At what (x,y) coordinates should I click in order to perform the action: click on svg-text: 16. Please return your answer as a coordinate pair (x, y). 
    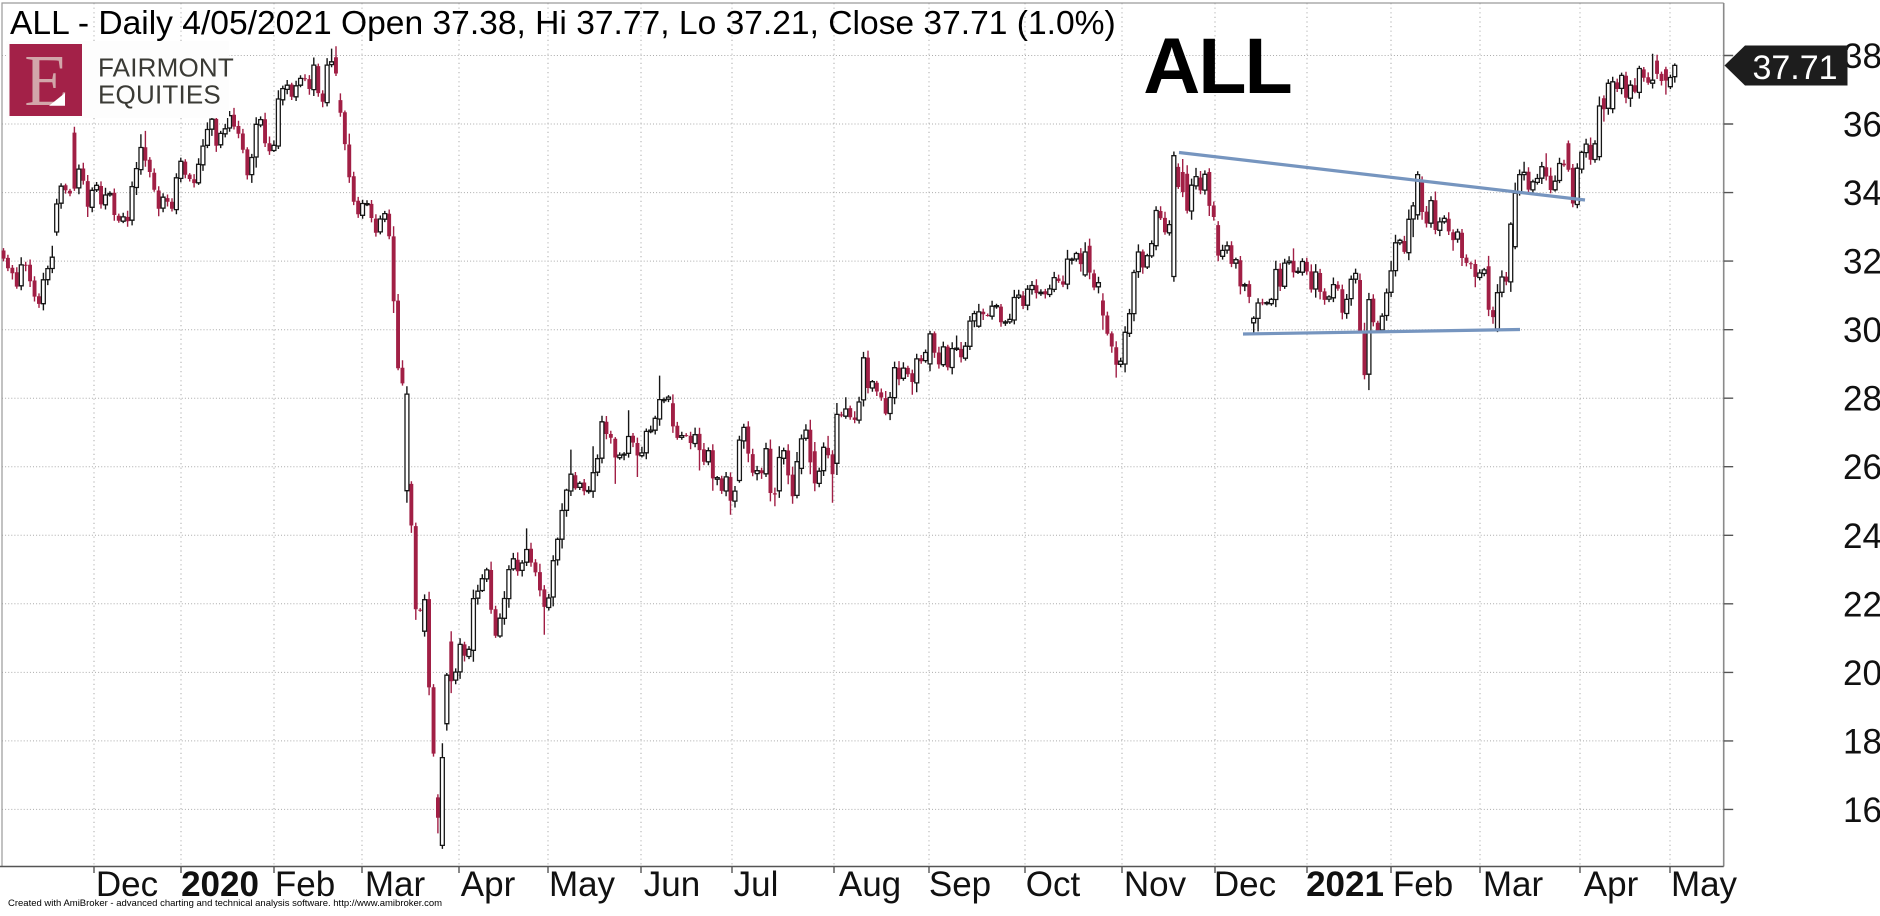
    Looking at the image, I should click on (1861, 810).